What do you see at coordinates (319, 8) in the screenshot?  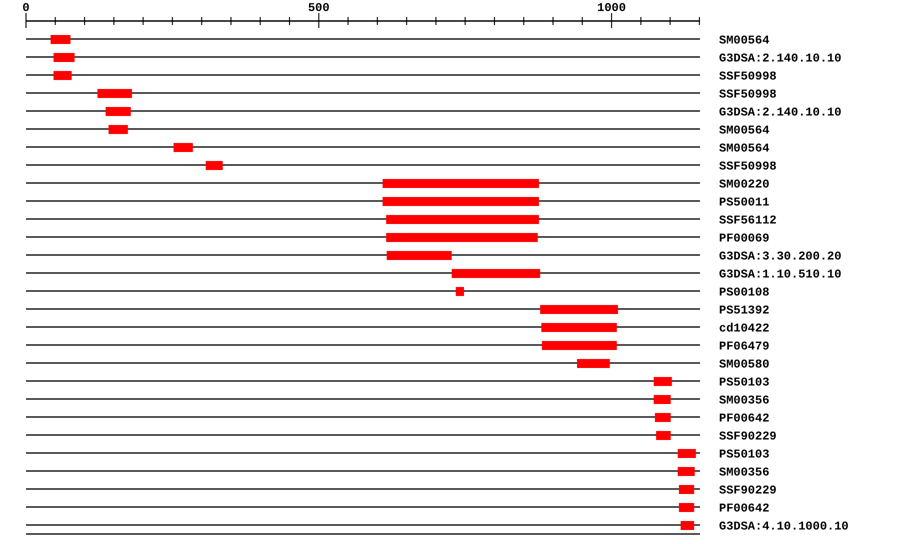 I see `x-tick-label: 500` at bounding box center [319, 8].